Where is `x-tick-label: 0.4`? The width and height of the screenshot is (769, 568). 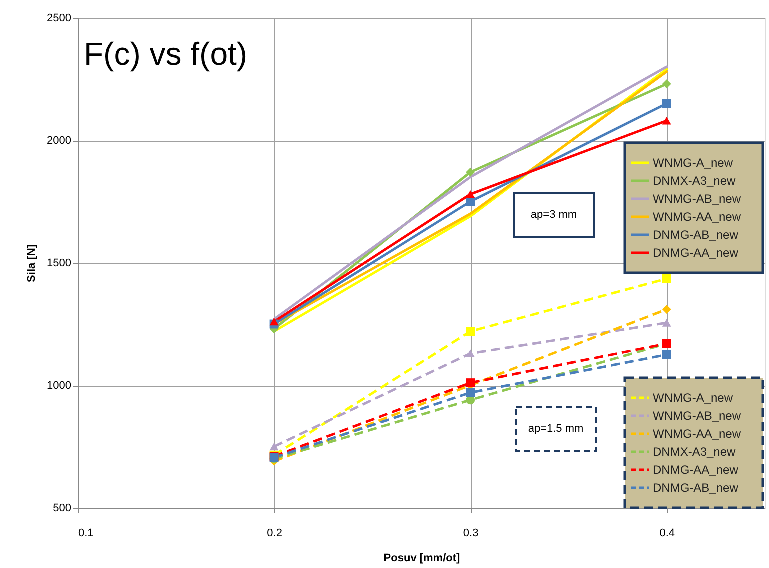 x-tick-label: 0.4 is located at coordinates (668, 534).